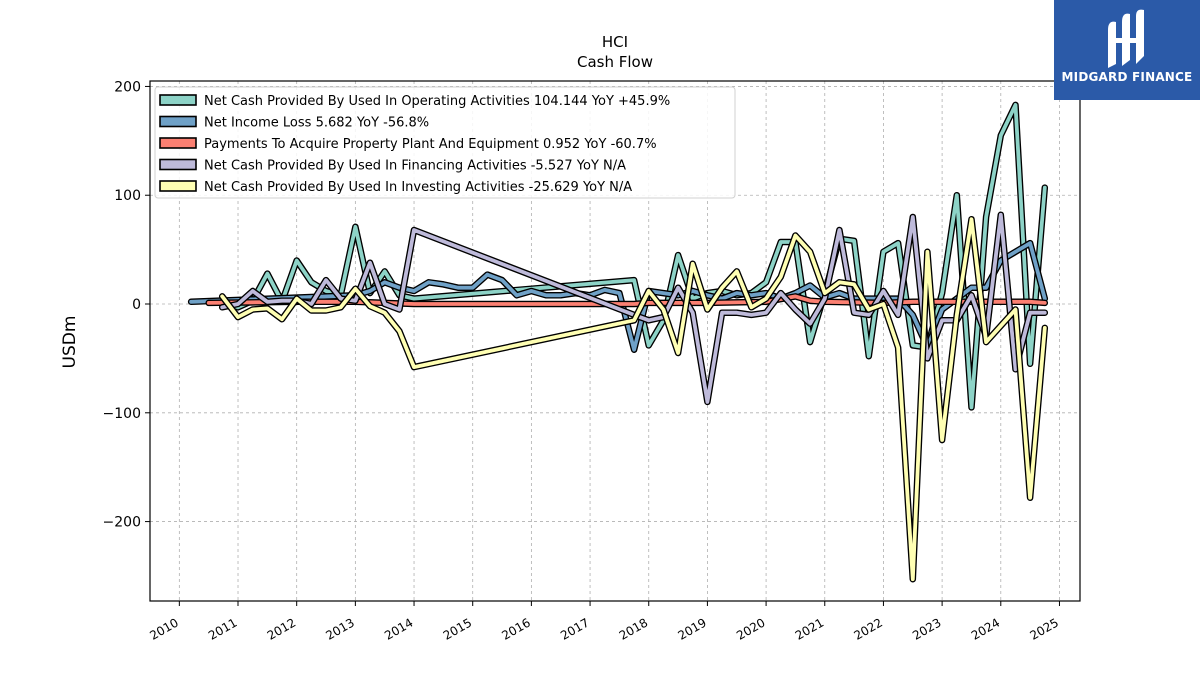  Describe the element at coordinates (809, 628) in the screenshot. I see `x-tick-label: 2021` at that location.